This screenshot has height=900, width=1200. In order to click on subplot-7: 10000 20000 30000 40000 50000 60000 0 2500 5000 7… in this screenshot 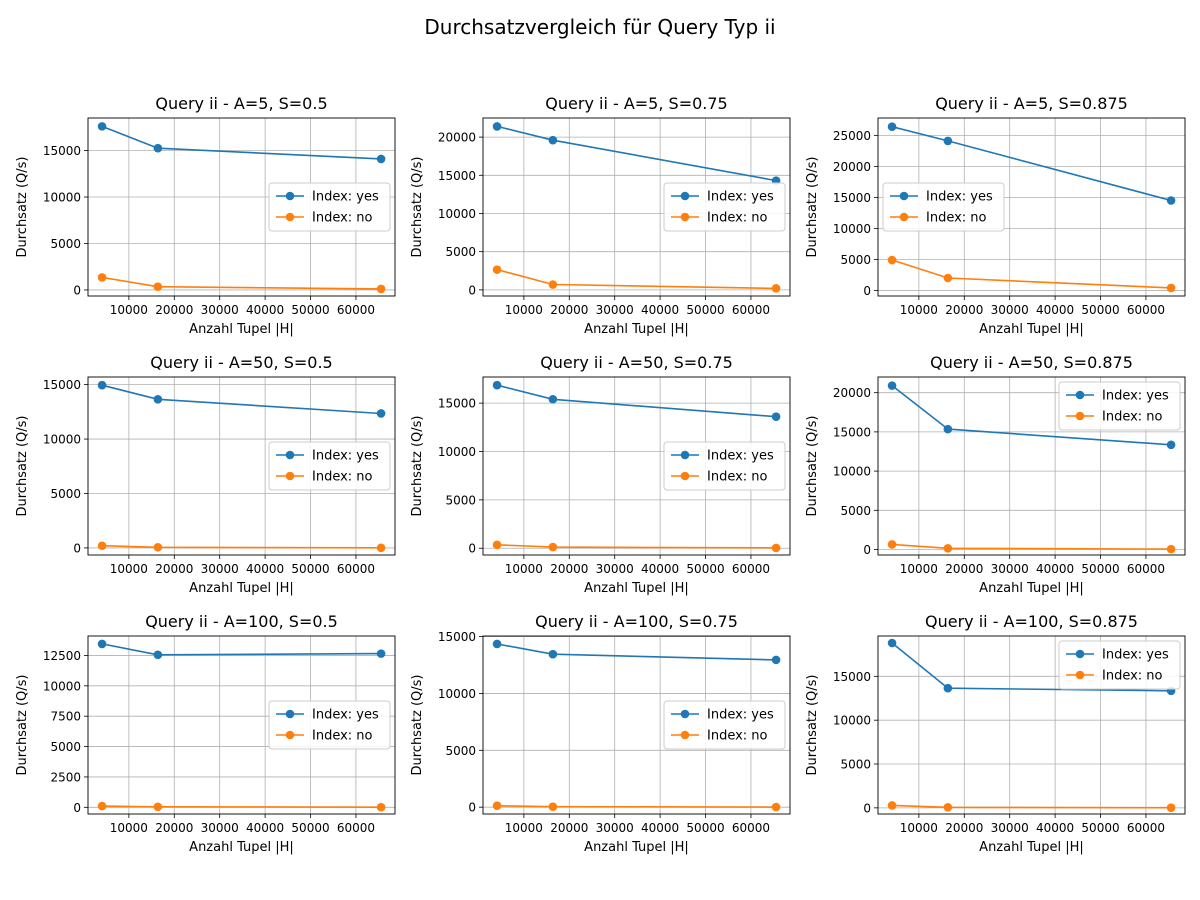, I will do `click(205, 733)`.